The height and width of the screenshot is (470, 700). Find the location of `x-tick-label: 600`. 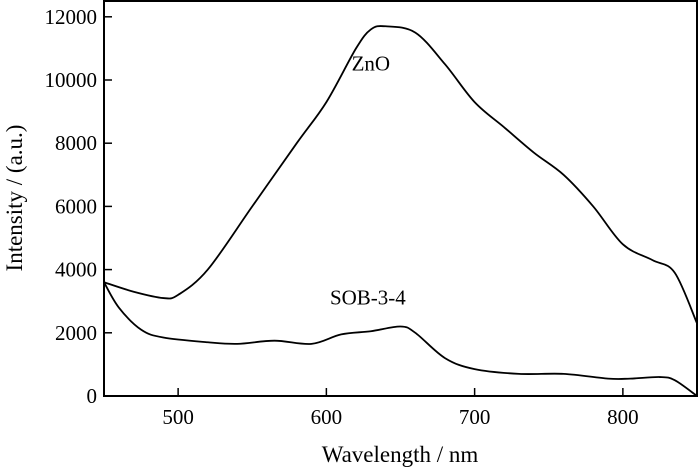

x-tick-label: 600 is located at coordinates (327, 417).